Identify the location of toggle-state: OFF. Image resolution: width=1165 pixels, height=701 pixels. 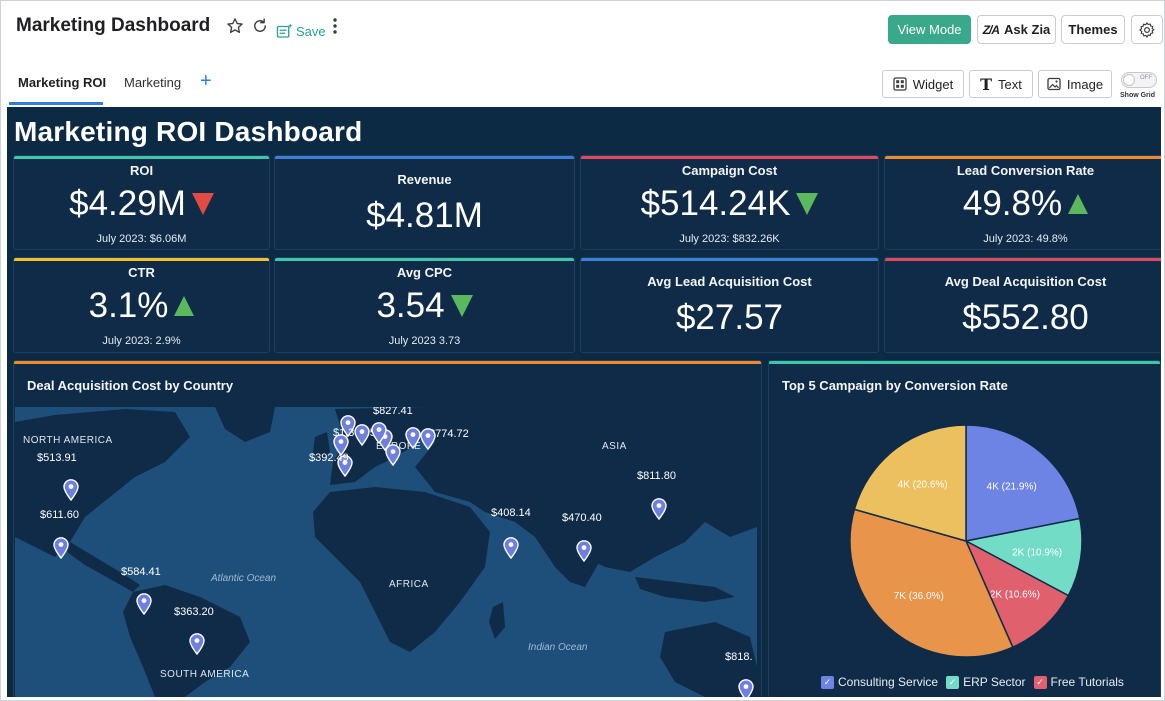
(1146, 78).